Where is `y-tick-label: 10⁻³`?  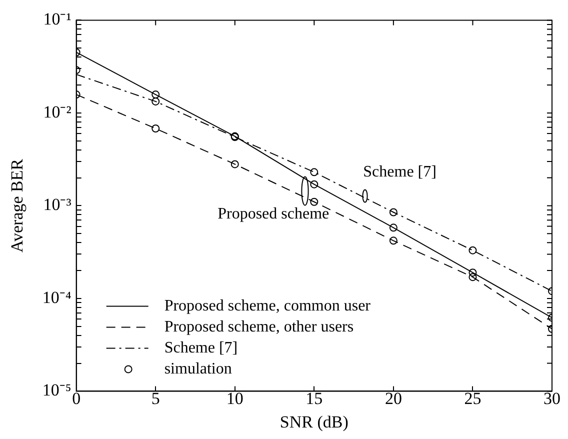 y-tick-label: 10⁻³ is located at coordinates (57, 204).